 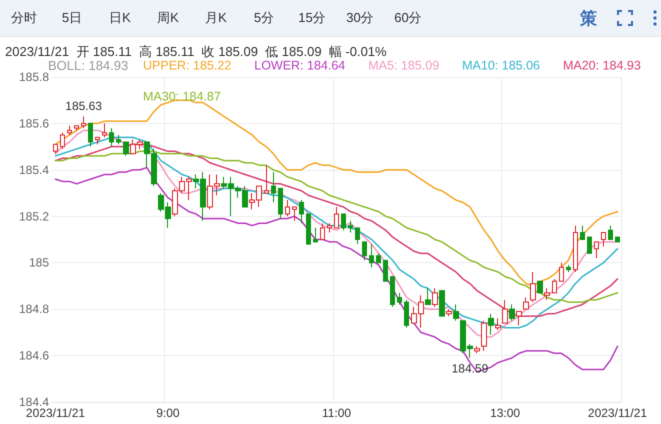 I want to click on y-tick-label: 185, so click(x=39, y=263).